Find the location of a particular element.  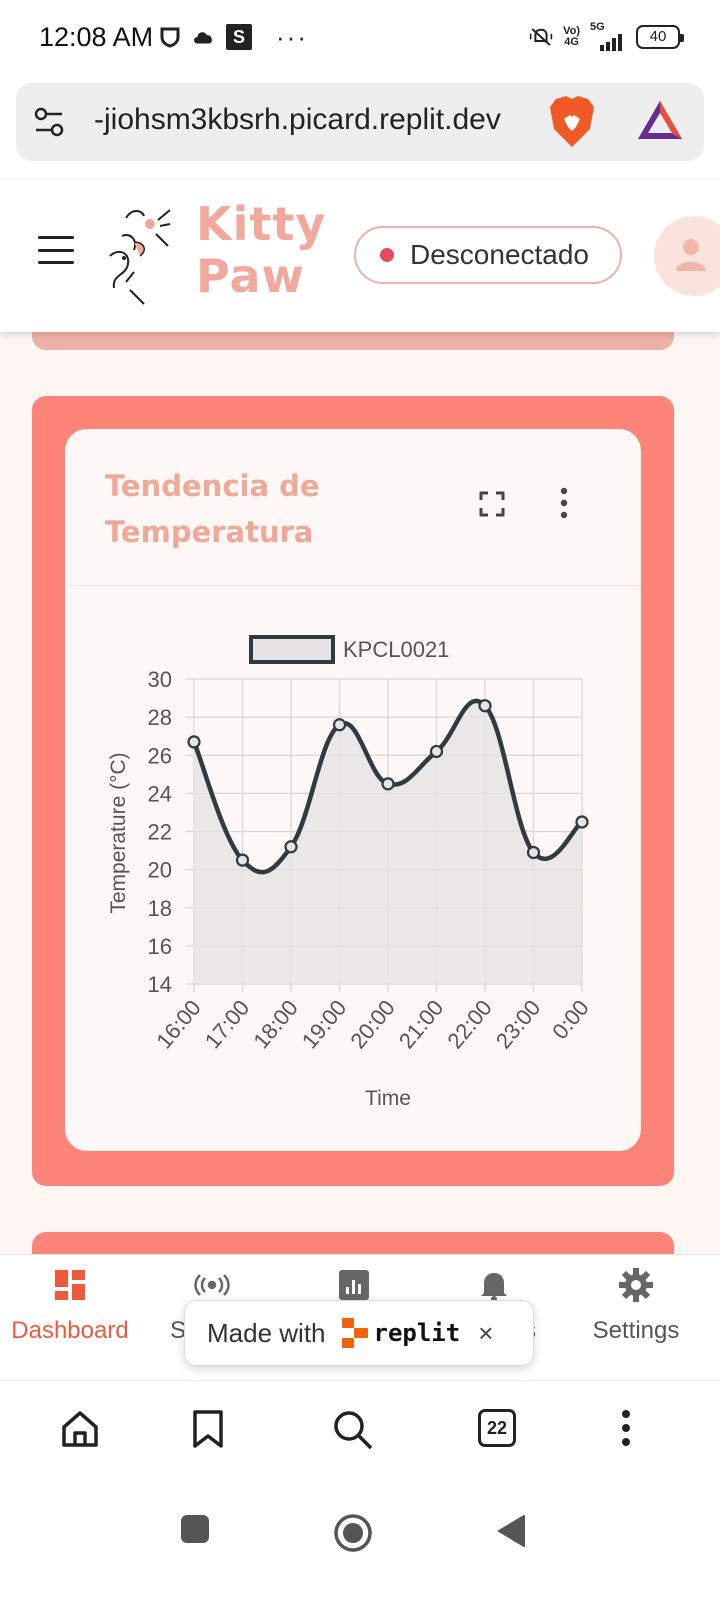

search-icon is located at coordinates (353, 1432).